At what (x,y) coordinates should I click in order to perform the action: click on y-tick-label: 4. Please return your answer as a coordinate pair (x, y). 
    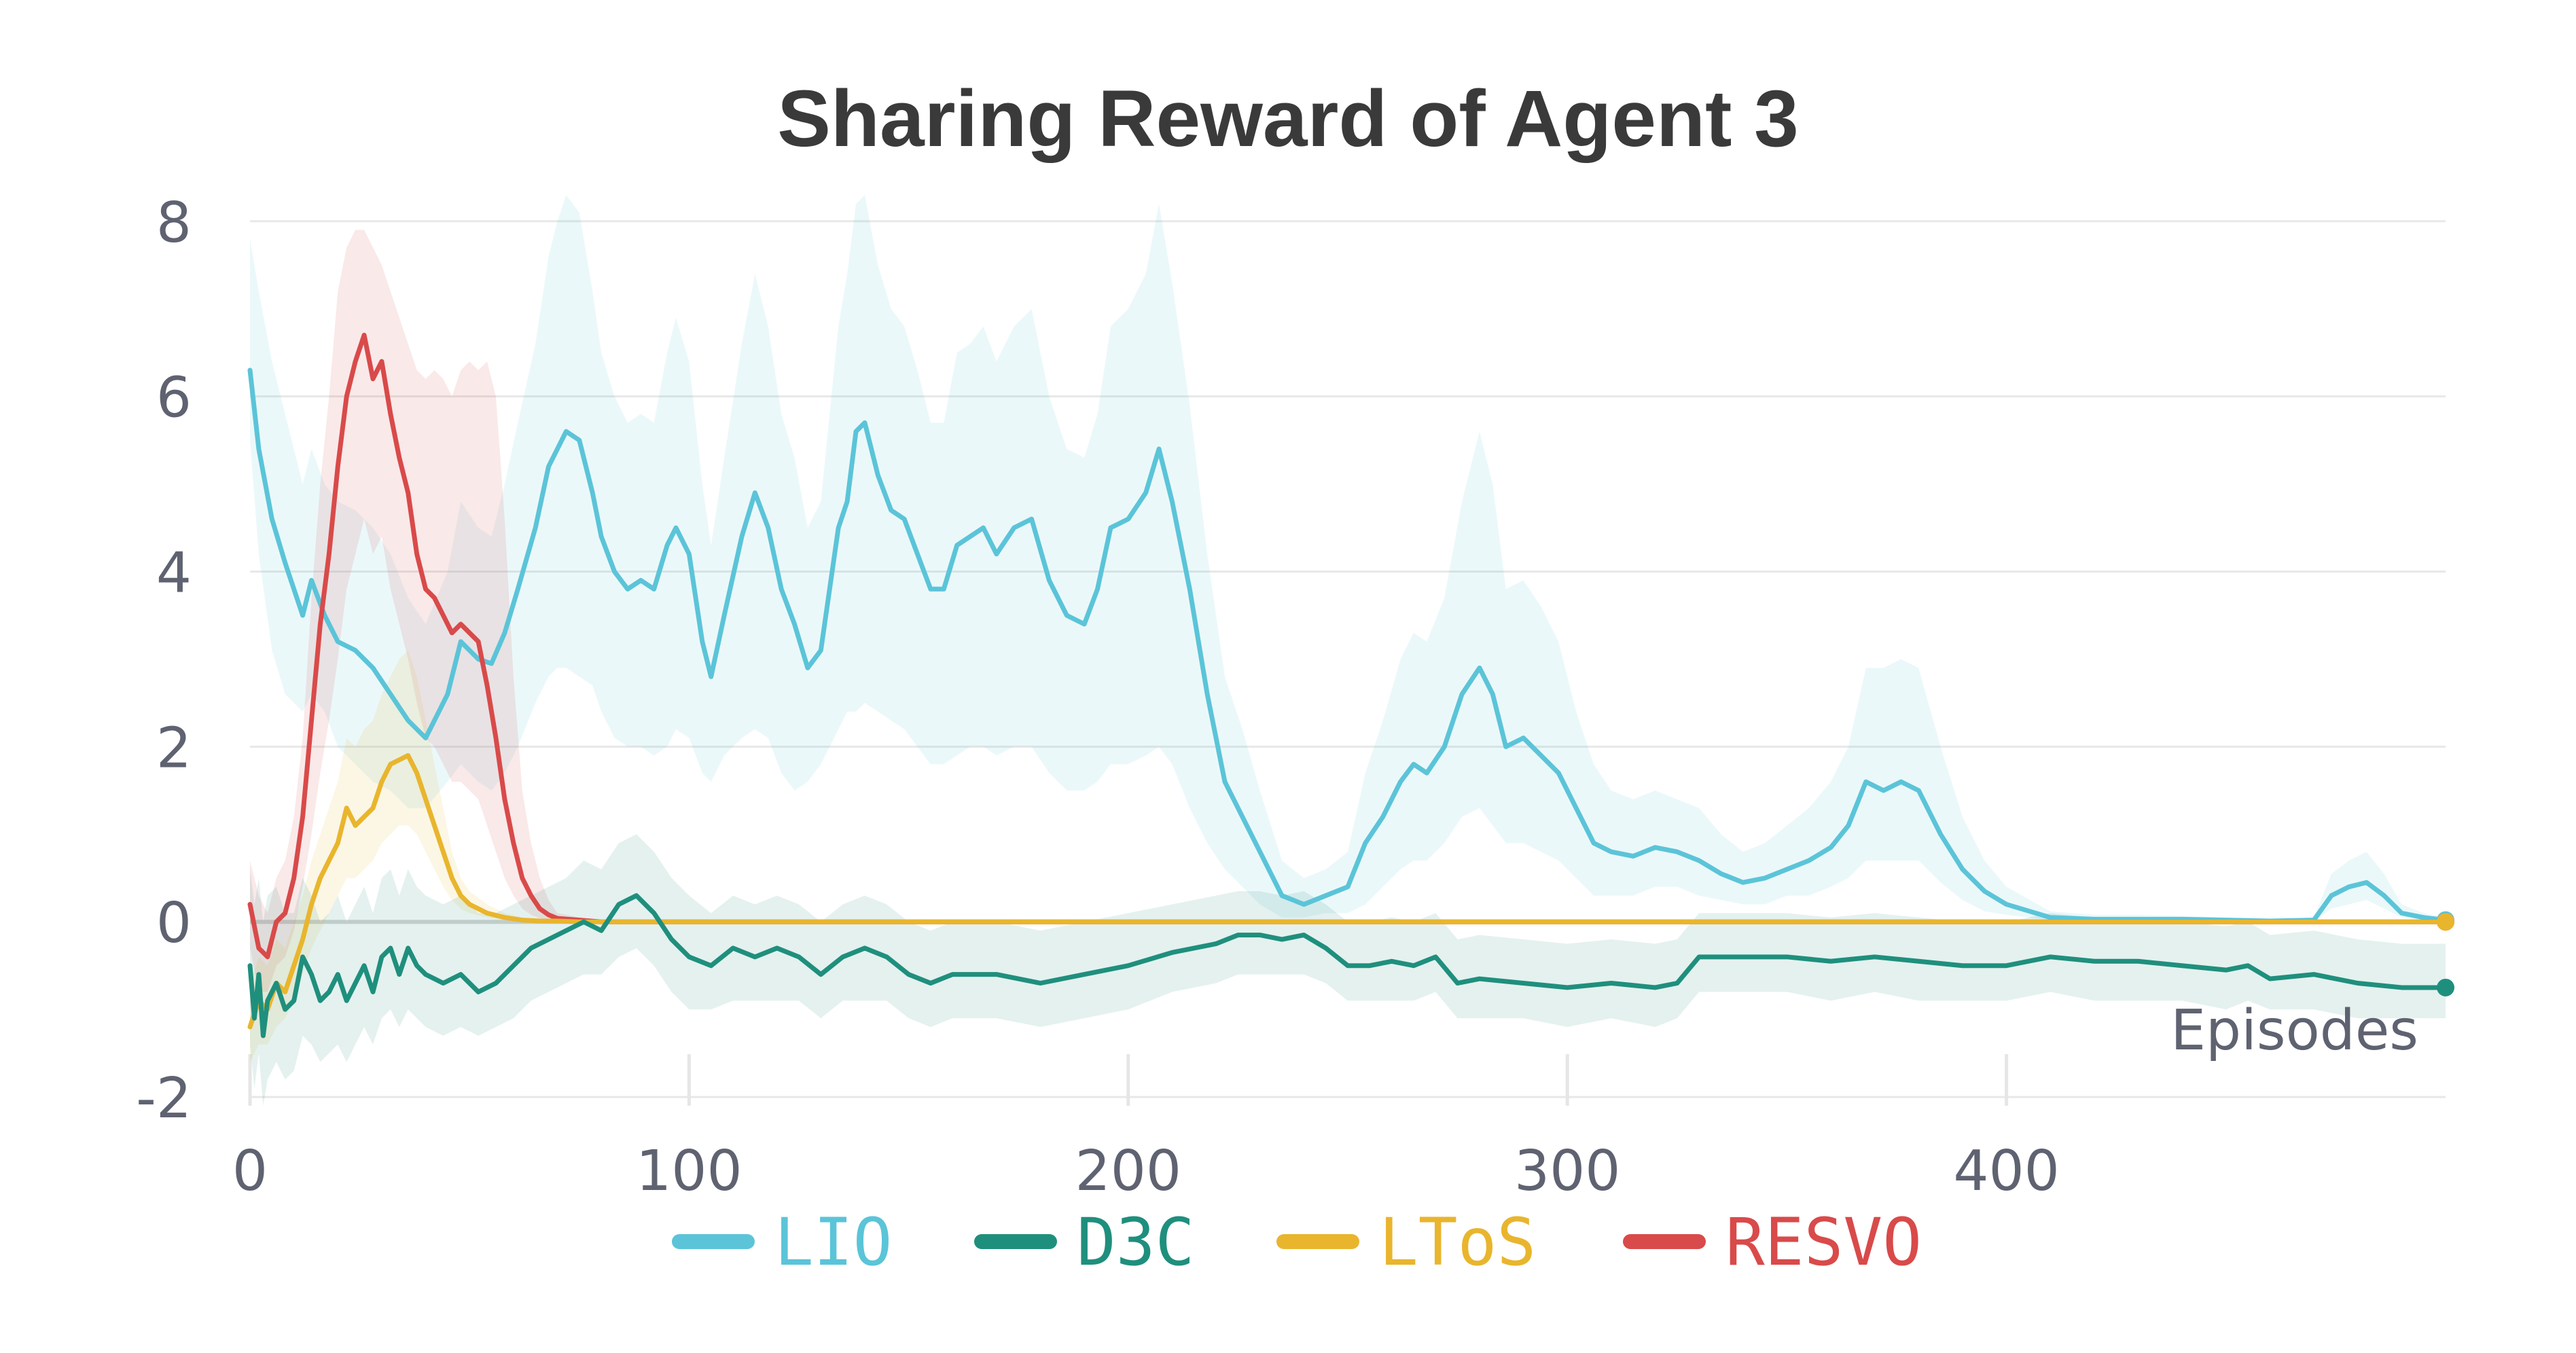
    Looking at the image, I should click on (174, 573).